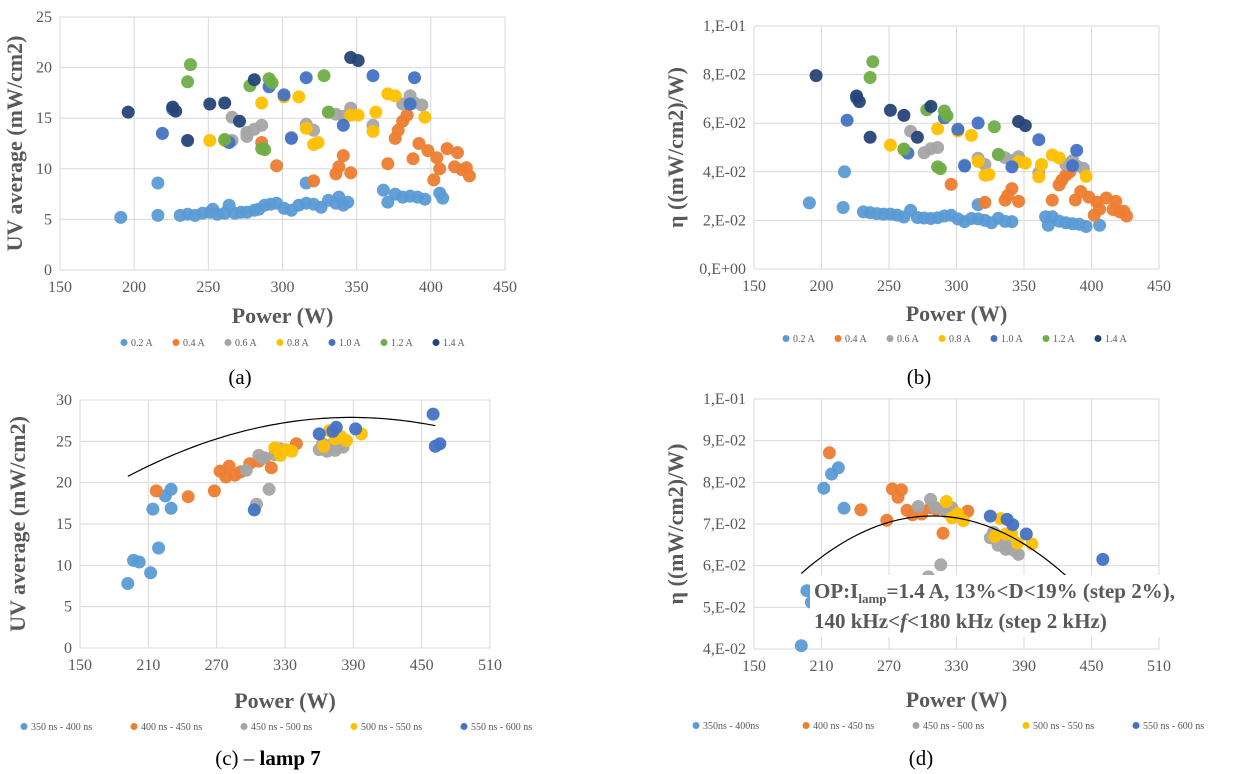  Describe the element at coordinates (44, 17) in the screenshot. I see `y-tick-label: 25` at that location.